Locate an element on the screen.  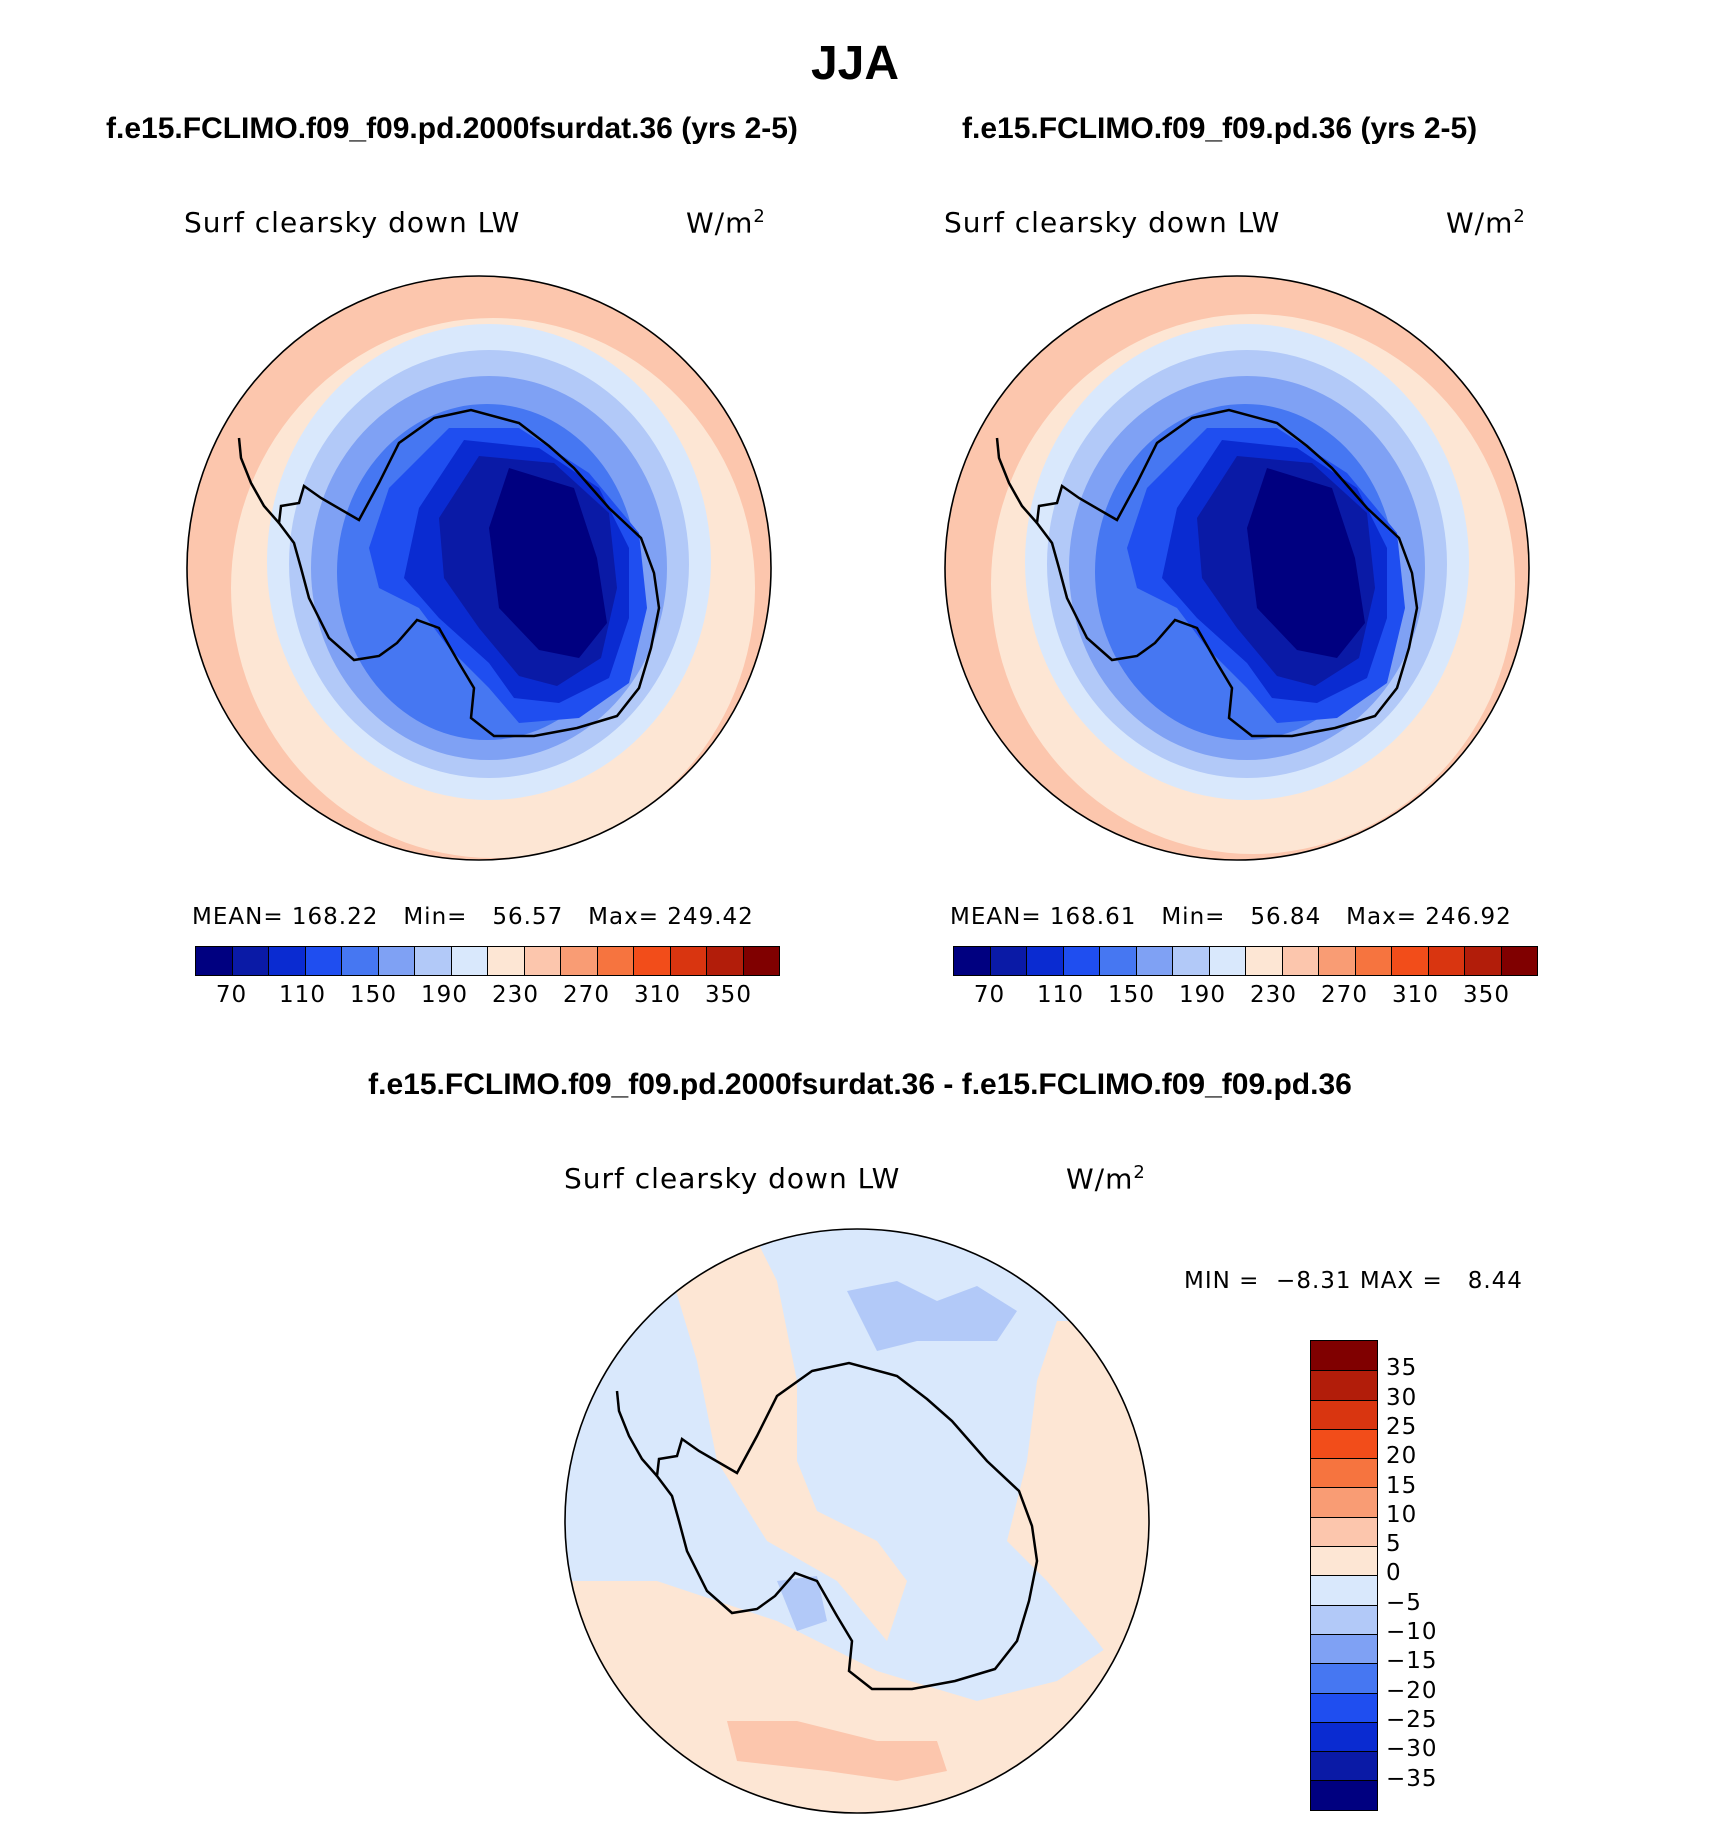
colorbar-tick-label: 25 is located at coordinates (1402, 1426).